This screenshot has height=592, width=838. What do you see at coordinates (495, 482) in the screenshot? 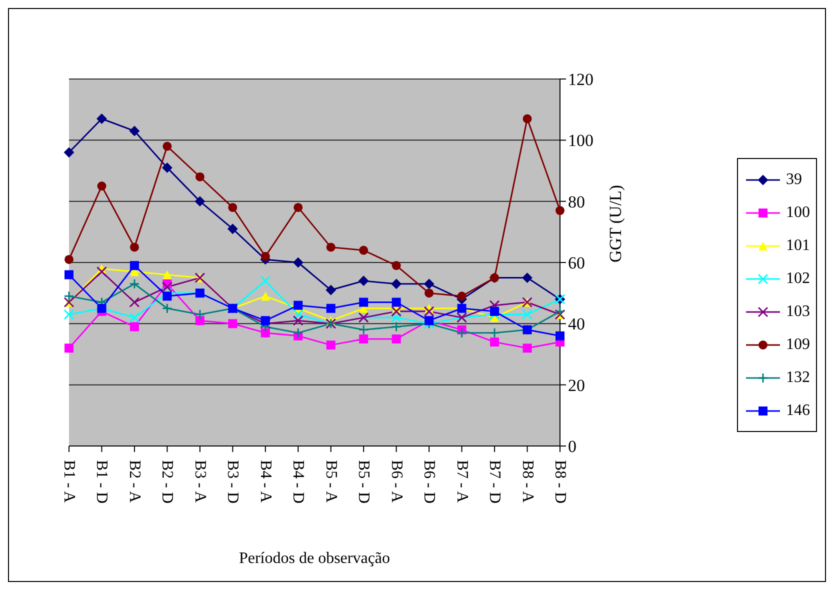
I see `x-tick-label: B7 - D` at bounding box center [495, 482].